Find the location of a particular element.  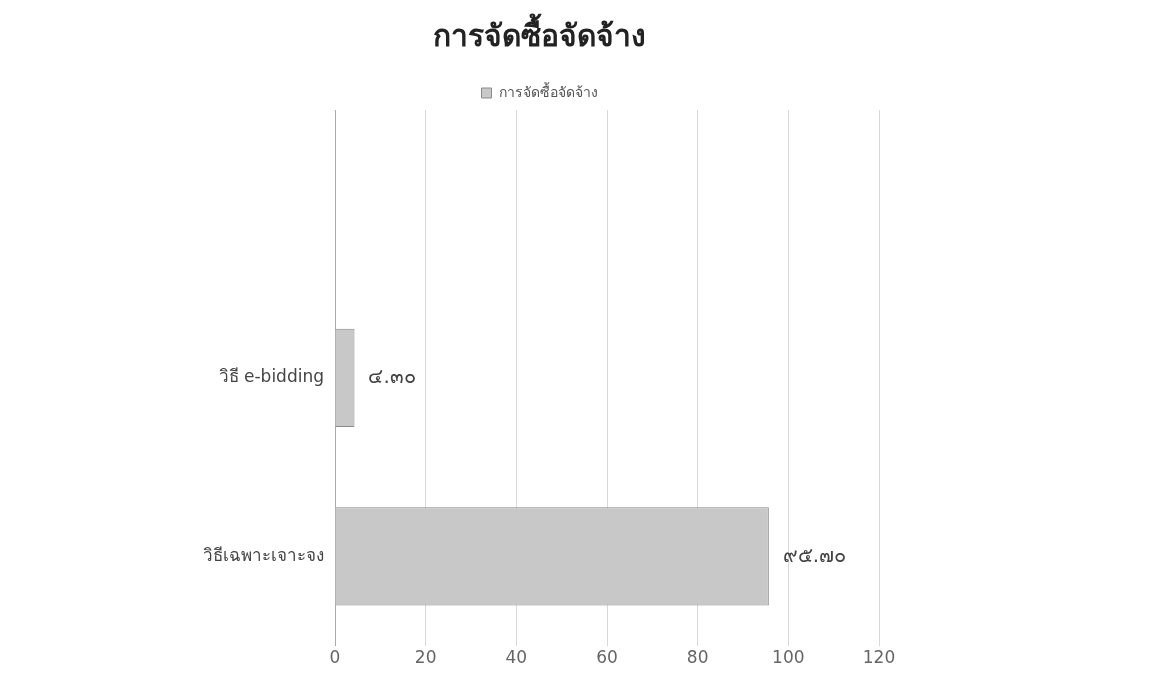

data-label: ๔.๓๐ is located at coordinates (392, 376).